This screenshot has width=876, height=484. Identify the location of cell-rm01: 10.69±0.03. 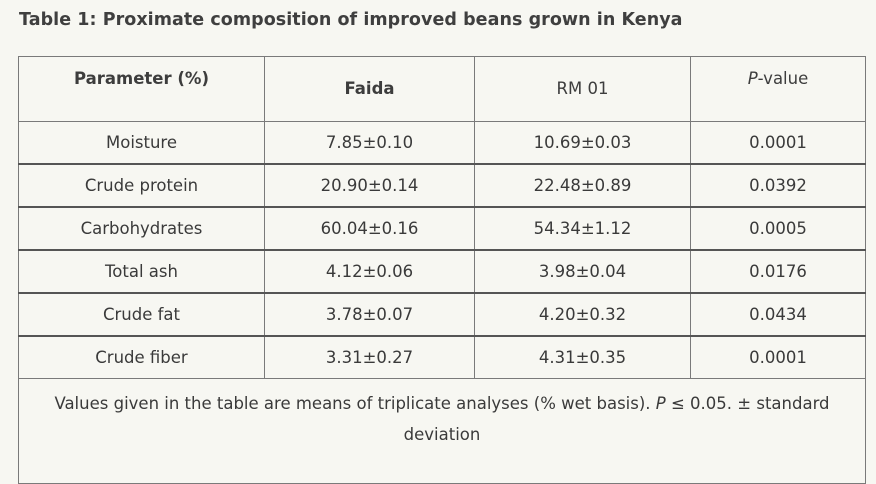
(582, 143).